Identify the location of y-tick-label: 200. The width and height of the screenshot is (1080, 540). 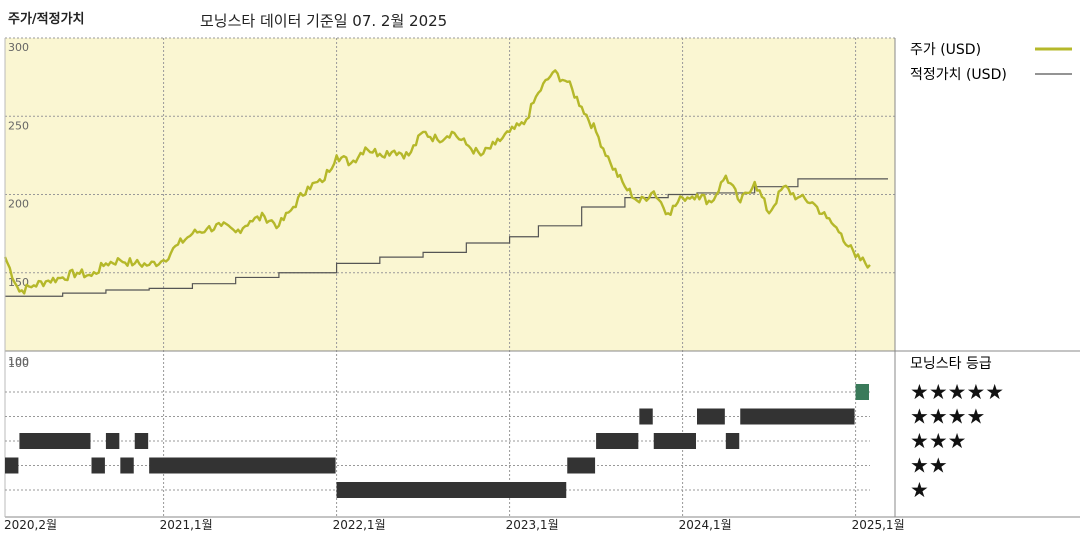
(18, 204).